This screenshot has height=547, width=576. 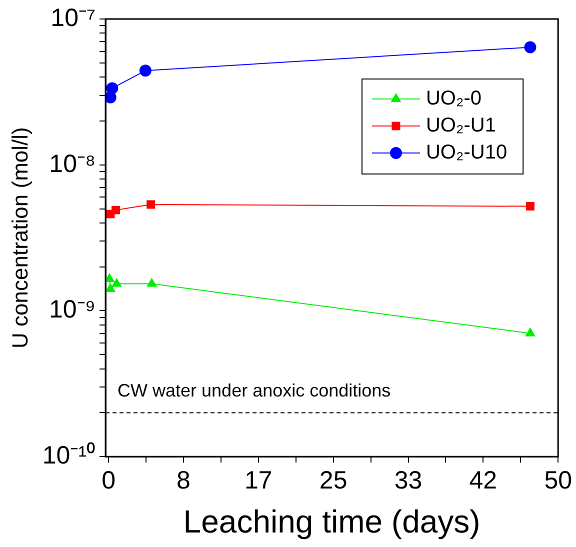 What do you see at coordinates (254, 390) in the screenshot?
I see `ref-line-label: CW water under anoxic conditions` at bounding box center [254, 390].